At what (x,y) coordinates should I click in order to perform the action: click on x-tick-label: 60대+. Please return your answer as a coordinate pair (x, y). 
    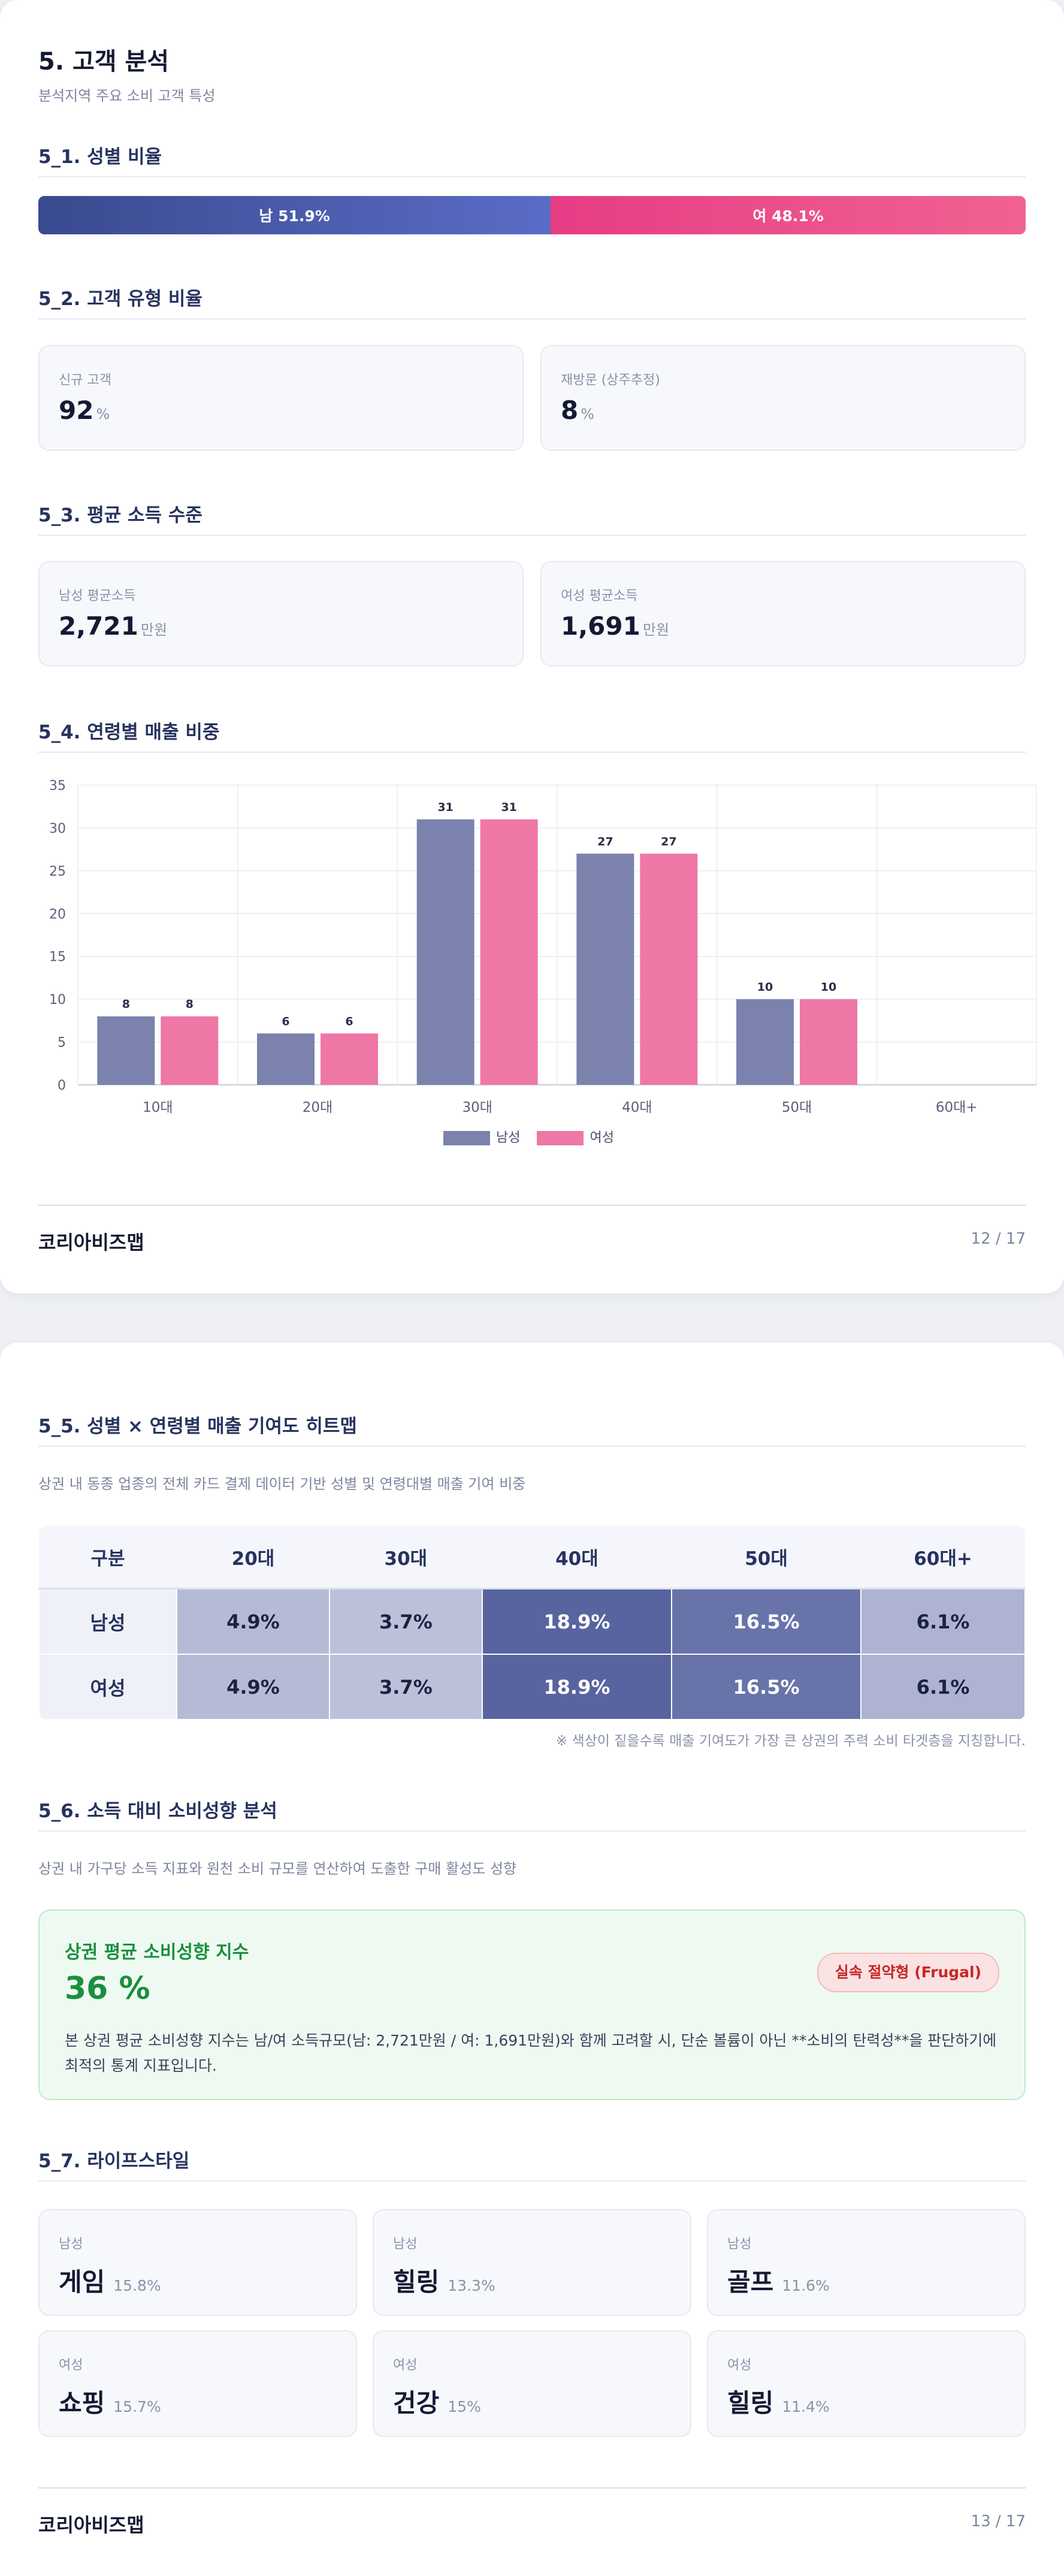
    Looking at the image, I should click on (957, 1107).